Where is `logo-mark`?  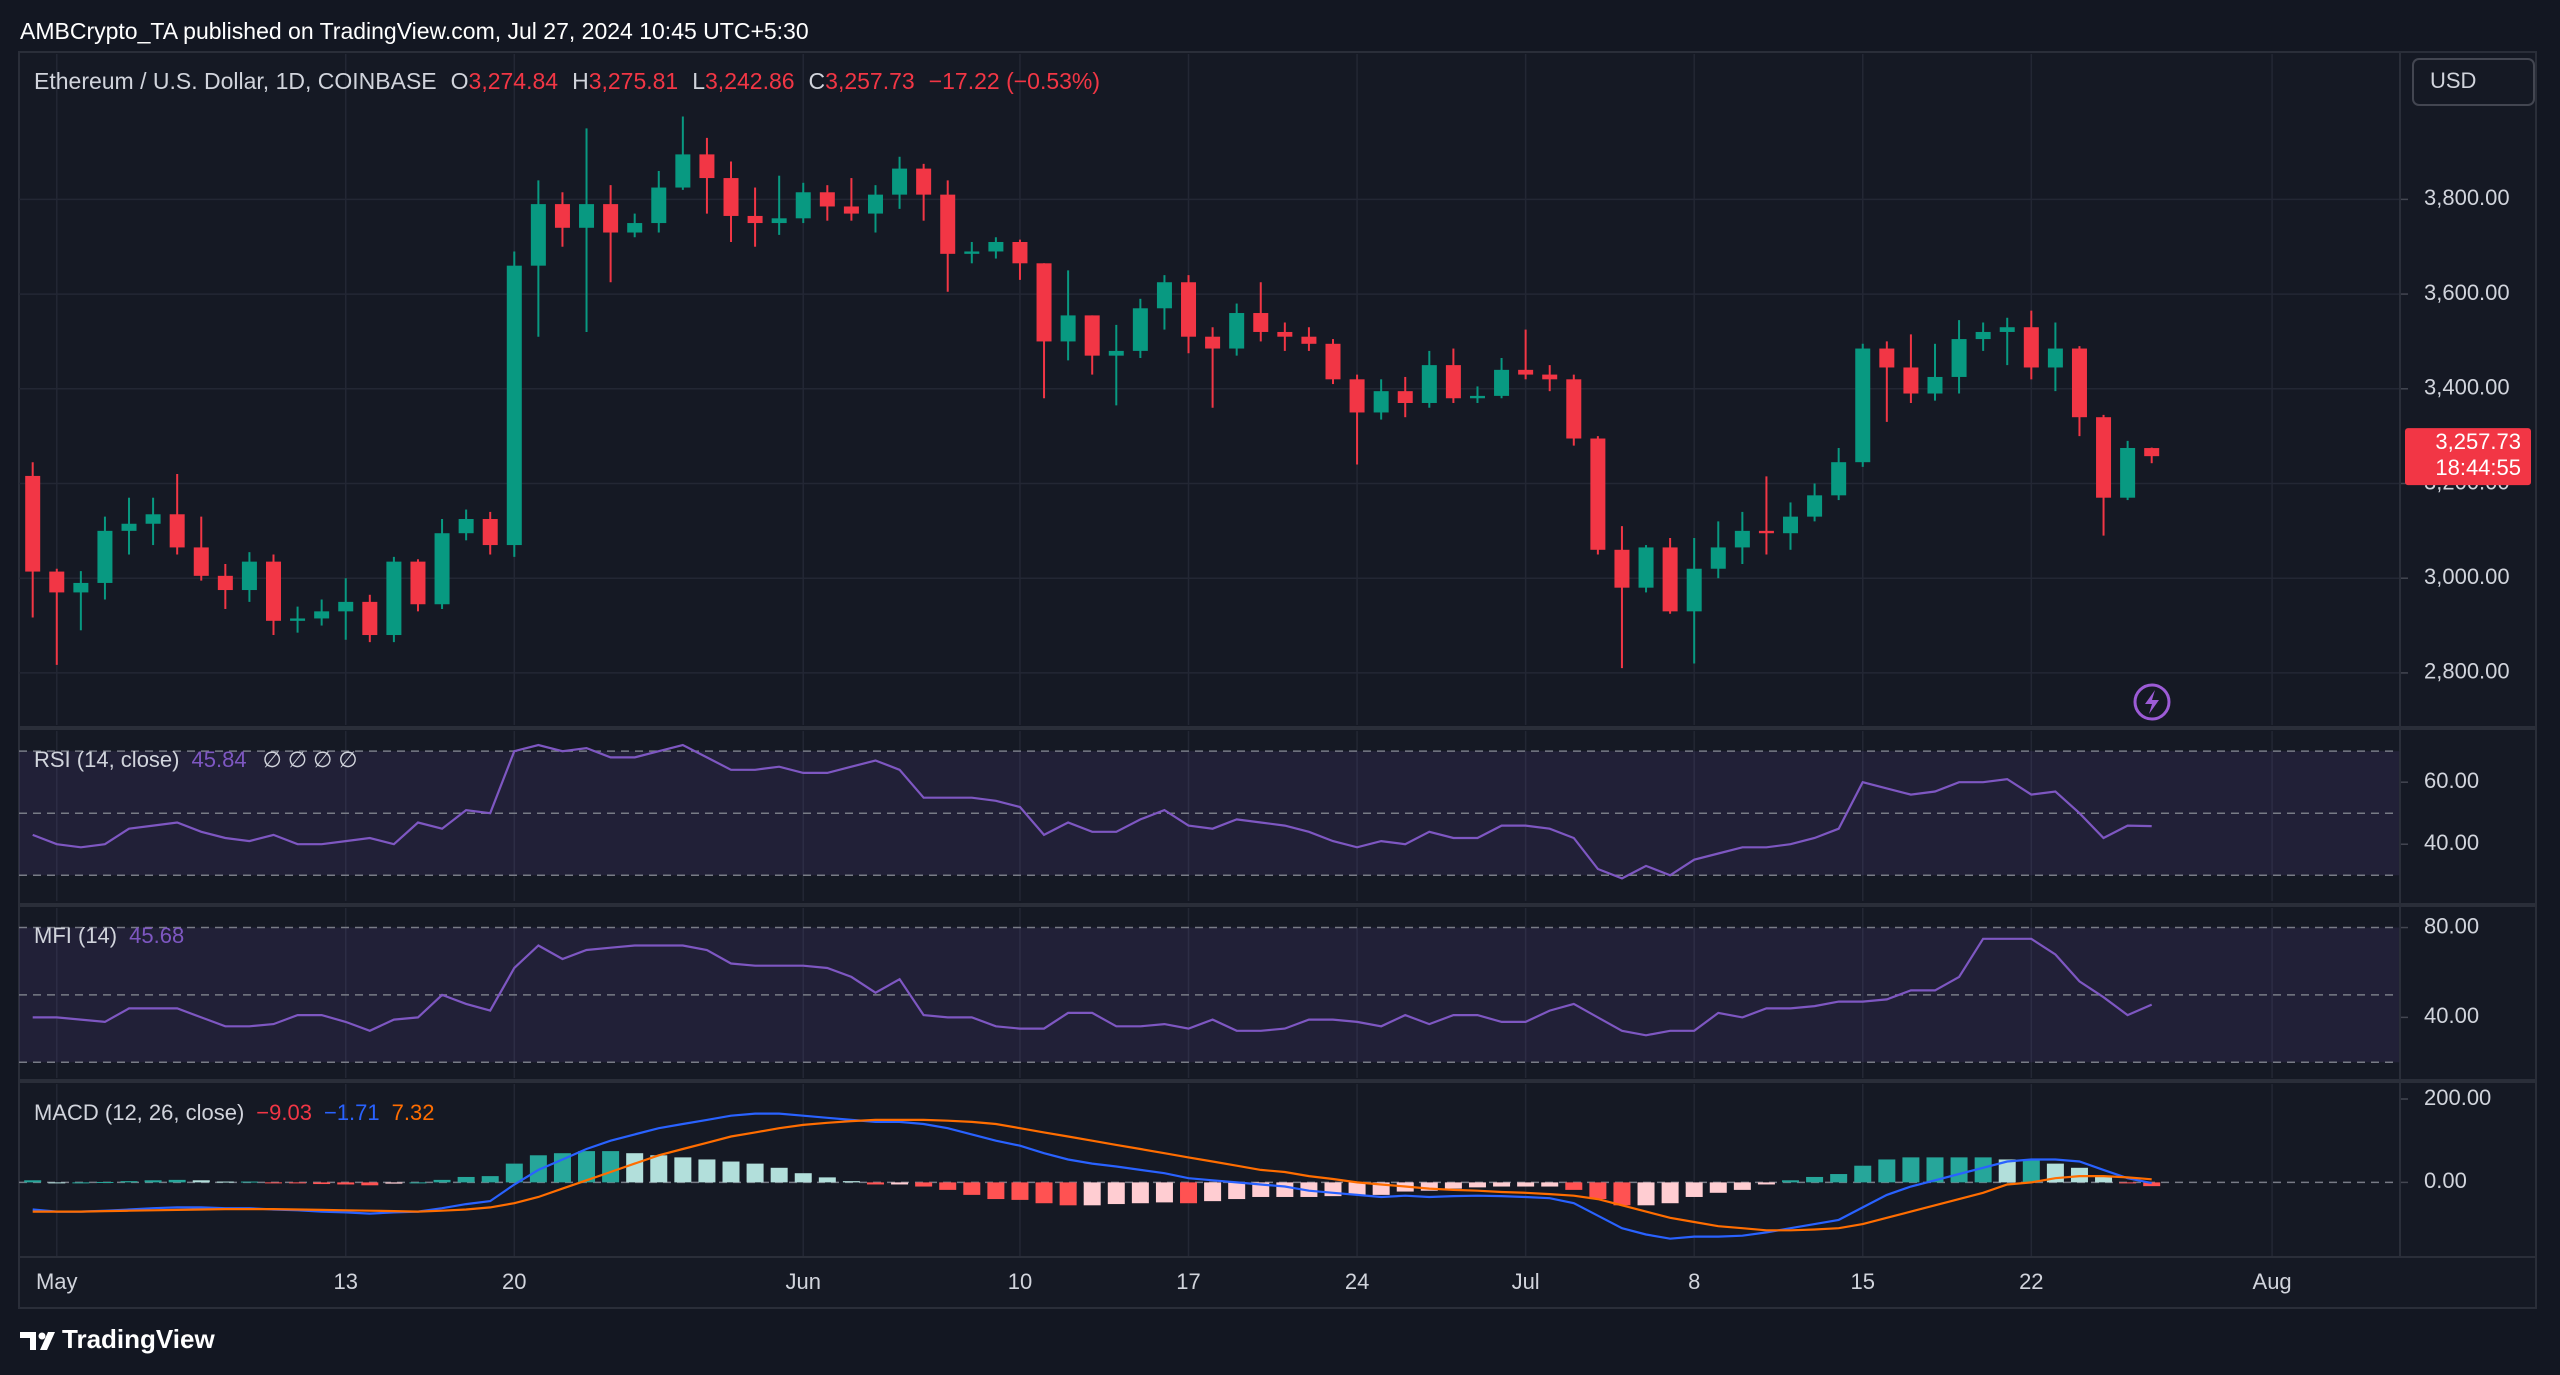 logo-mark is located at coordinates (37, 1341).